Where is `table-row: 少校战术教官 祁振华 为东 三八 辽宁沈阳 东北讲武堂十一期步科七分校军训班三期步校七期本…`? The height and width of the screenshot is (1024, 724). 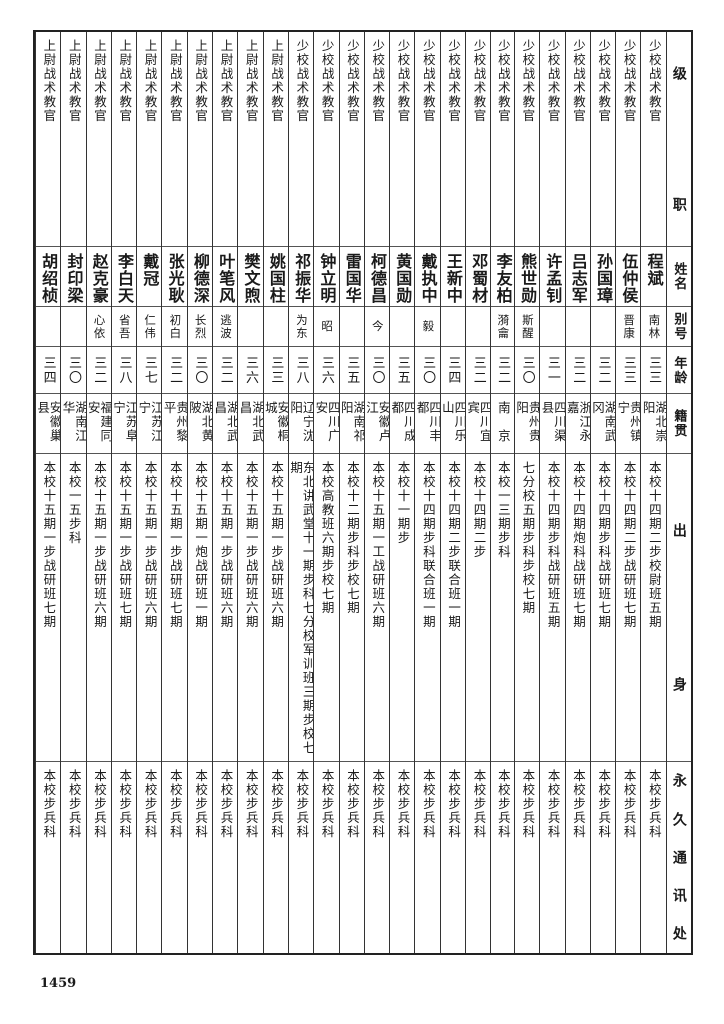
table-row: 少校战术教官 祁振华 为东 三八 辽宁沈阳 东北讲武堂十一期步科七分校军训班三期步校七期本… is located at coordinates (300, 492).